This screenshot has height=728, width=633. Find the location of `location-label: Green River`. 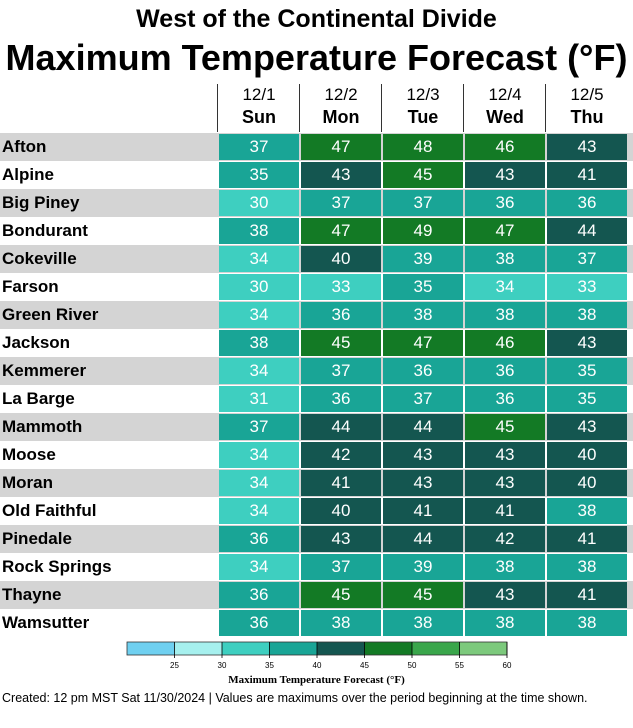

location-label: Green River is located at coordinates (50, 314).